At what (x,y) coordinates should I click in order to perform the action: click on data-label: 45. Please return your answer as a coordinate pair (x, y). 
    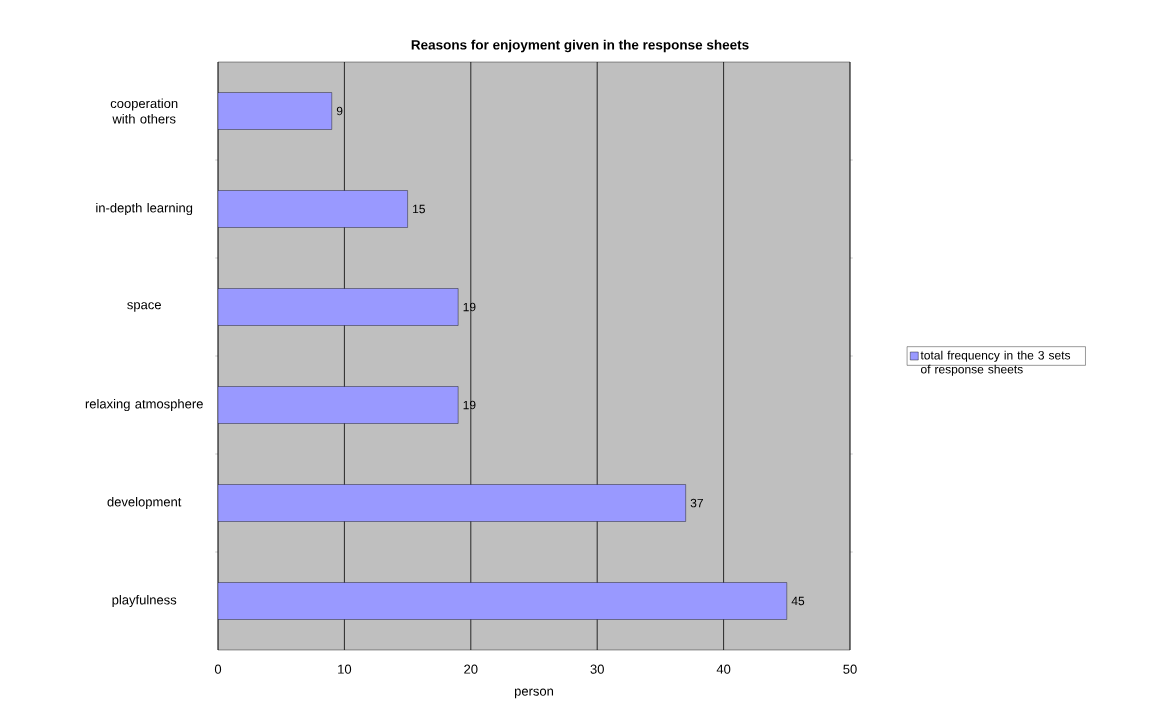
    Looking at the image, I should click on (798, 601).